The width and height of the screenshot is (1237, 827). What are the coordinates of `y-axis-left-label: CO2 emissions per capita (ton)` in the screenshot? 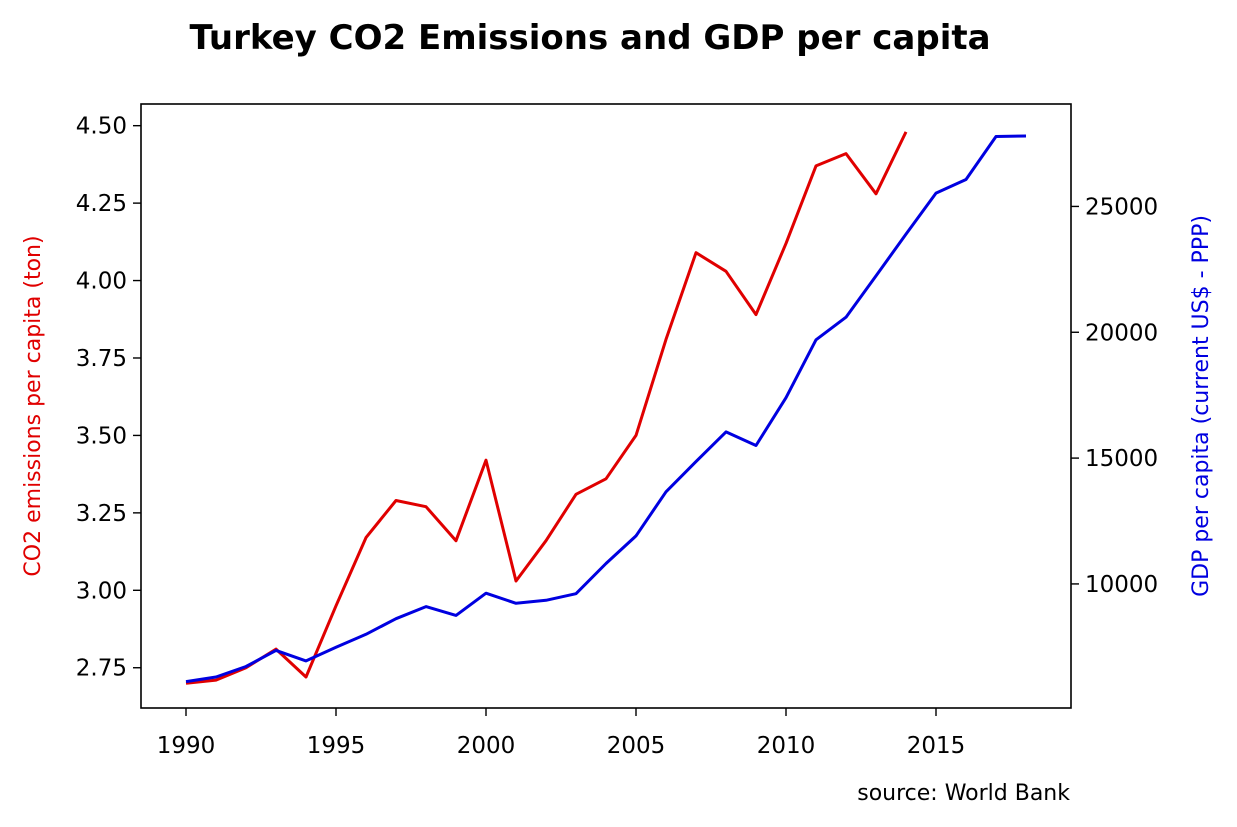 It's located at (33, 405).